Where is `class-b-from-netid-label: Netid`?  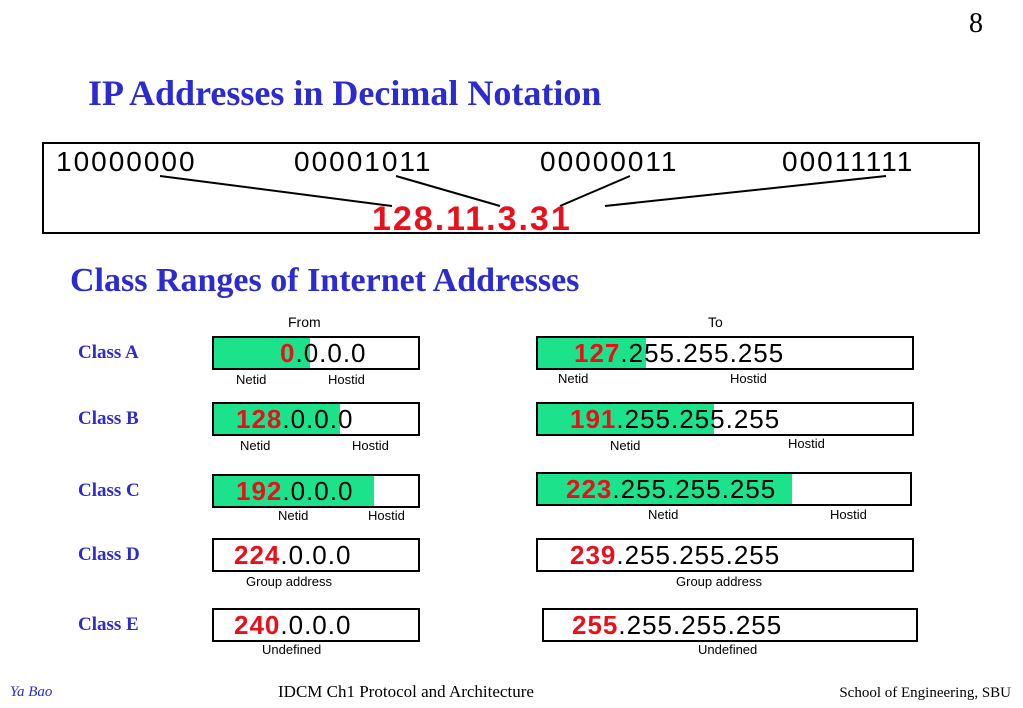
class-b-from-netid-label: Netid is located at coordinates (255, 445).